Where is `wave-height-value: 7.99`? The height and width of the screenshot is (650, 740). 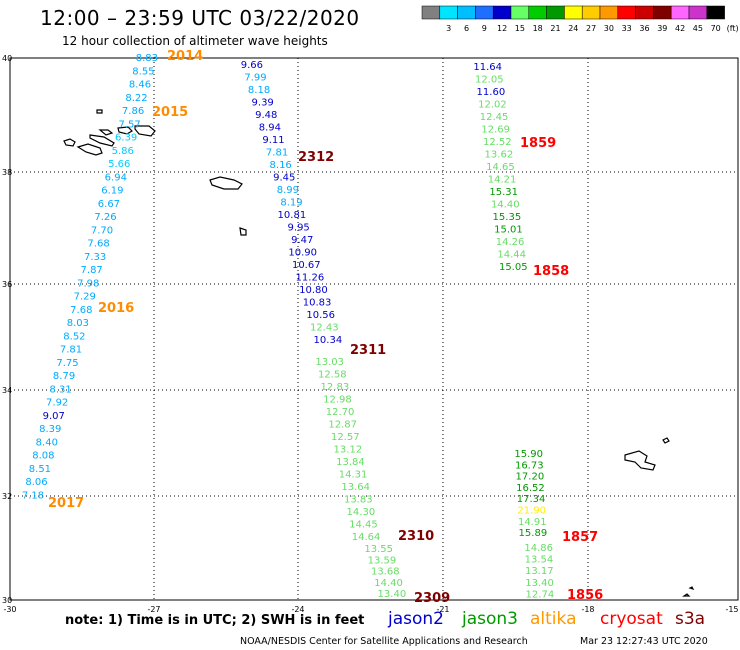 wave-height-value: 7.99 is located at coordinates (255, 78).